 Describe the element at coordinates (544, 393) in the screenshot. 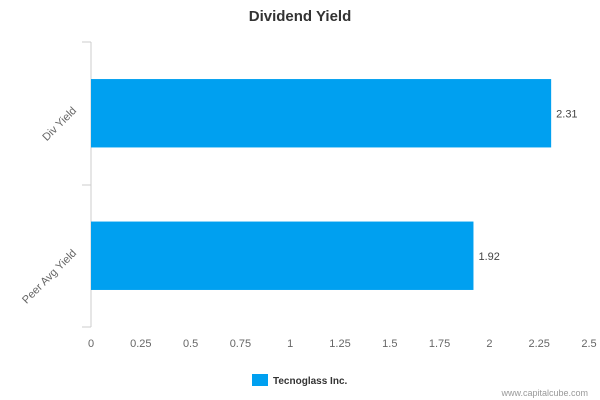

I see `watermark: www.capitalcube.com` at that location.